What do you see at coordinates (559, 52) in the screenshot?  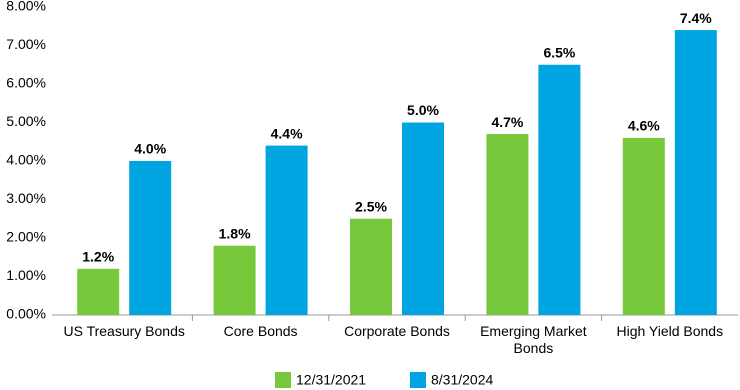 I see `value-label: 6.5%` at bounding box center [559, 52].